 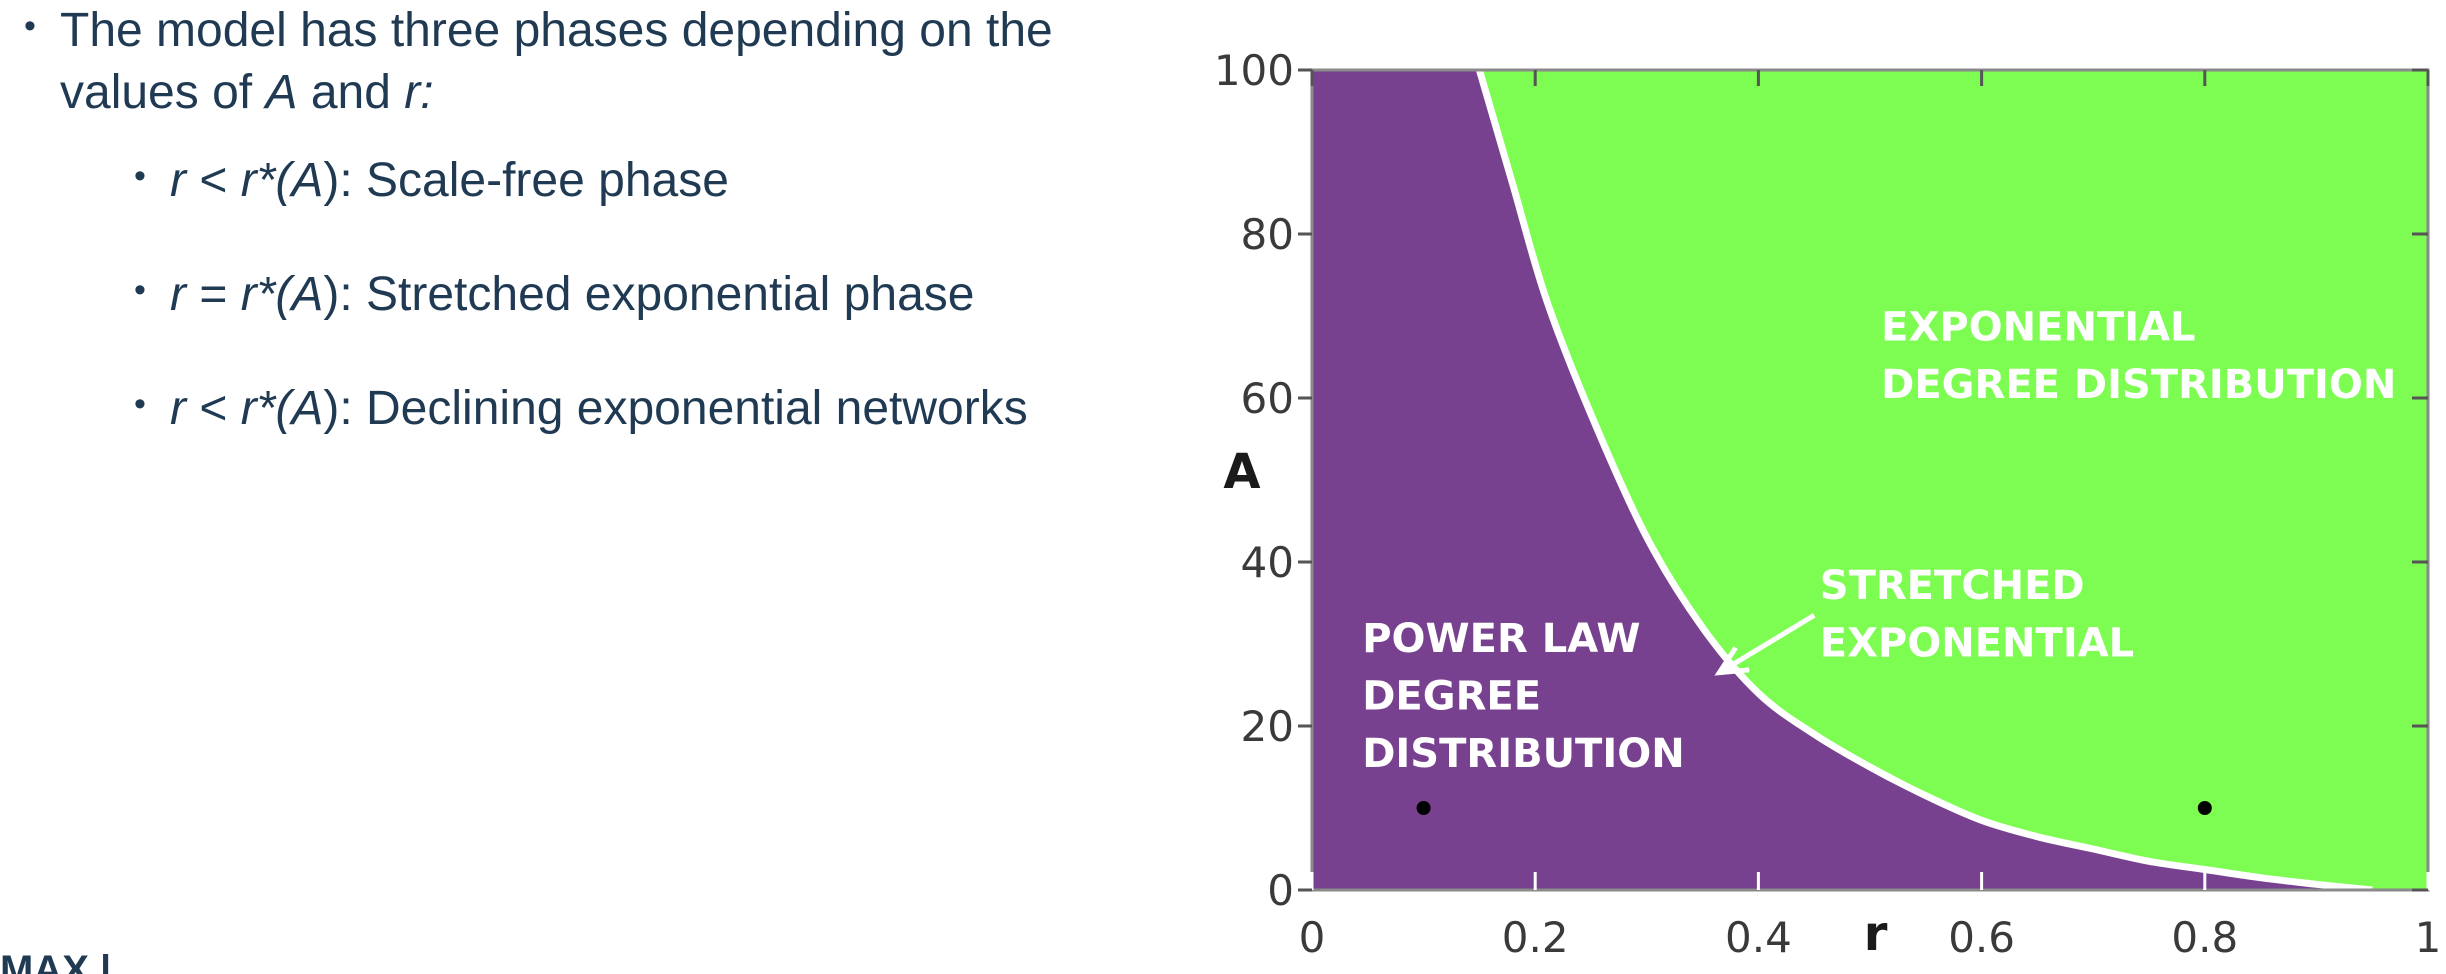 I want to click on x-tick-label: 0.6, so click(x=1981, y=937).